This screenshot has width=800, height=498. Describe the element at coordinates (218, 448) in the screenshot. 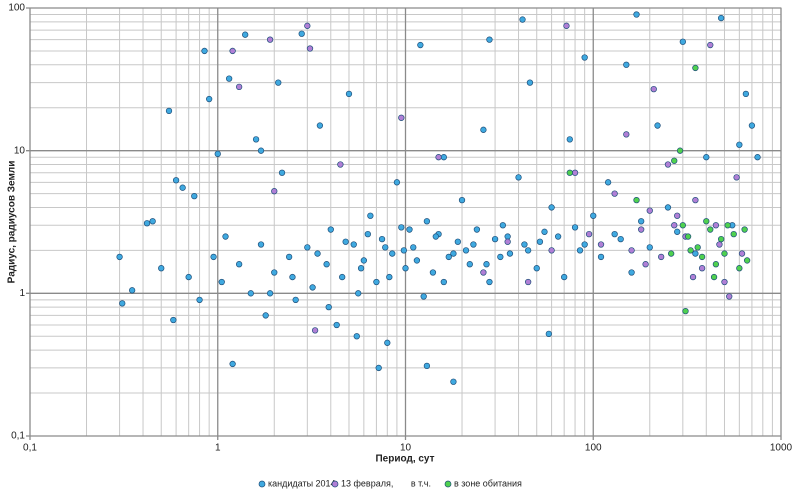

I see `x-tick-label: 1` at that location.